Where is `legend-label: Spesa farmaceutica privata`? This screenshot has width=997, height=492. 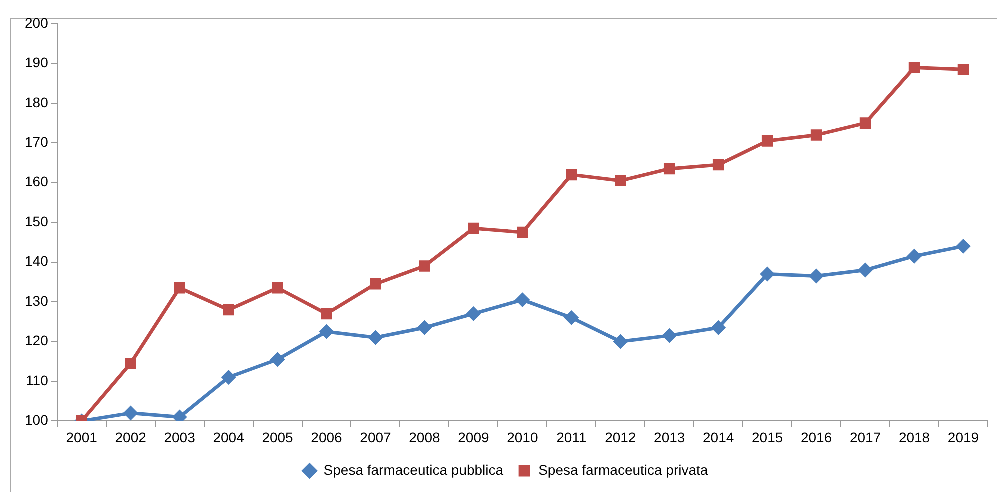
legend-label: Spesa farmaceutica privata is located at coordinates (623, 470).